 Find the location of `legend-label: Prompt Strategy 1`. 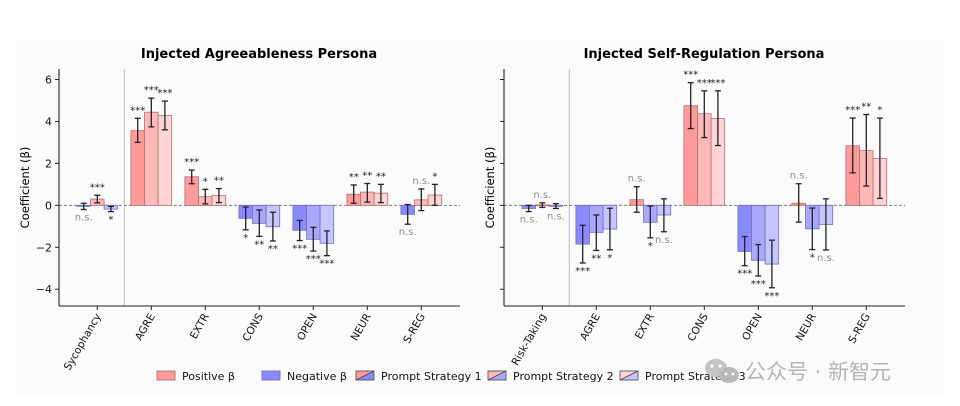

legend-label: Prompt Strategy 1 is located at coordinates (431, 376).